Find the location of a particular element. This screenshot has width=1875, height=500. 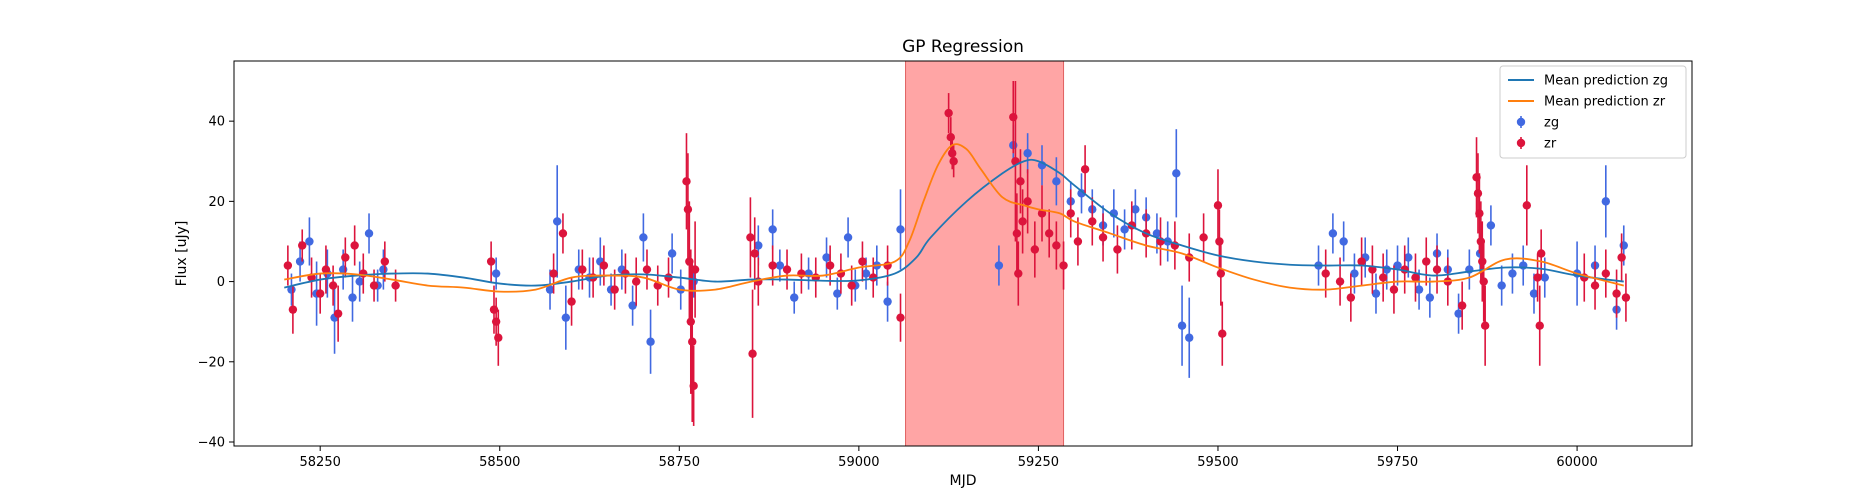

legend-label: Mean prediction zg is located at coordinates (1606, 81).